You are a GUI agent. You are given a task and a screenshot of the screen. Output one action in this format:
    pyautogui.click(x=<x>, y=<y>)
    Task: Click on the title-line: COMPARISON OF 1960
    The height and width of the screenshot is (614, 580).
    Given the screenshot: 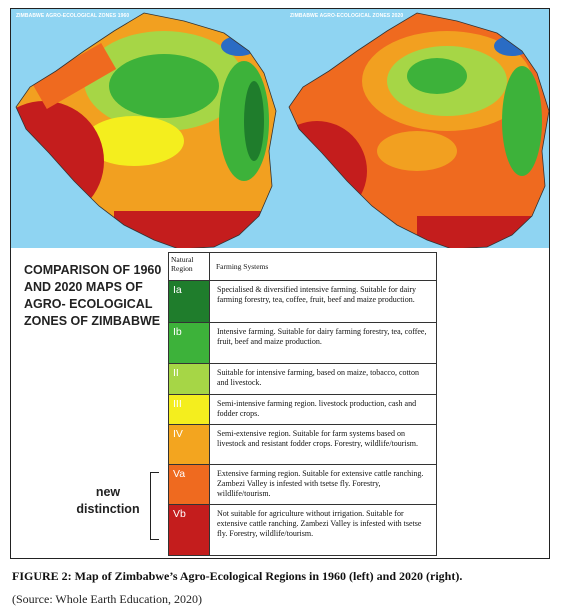 What is the action you would take?
    pyautogui.click(x=93, y=270)
    